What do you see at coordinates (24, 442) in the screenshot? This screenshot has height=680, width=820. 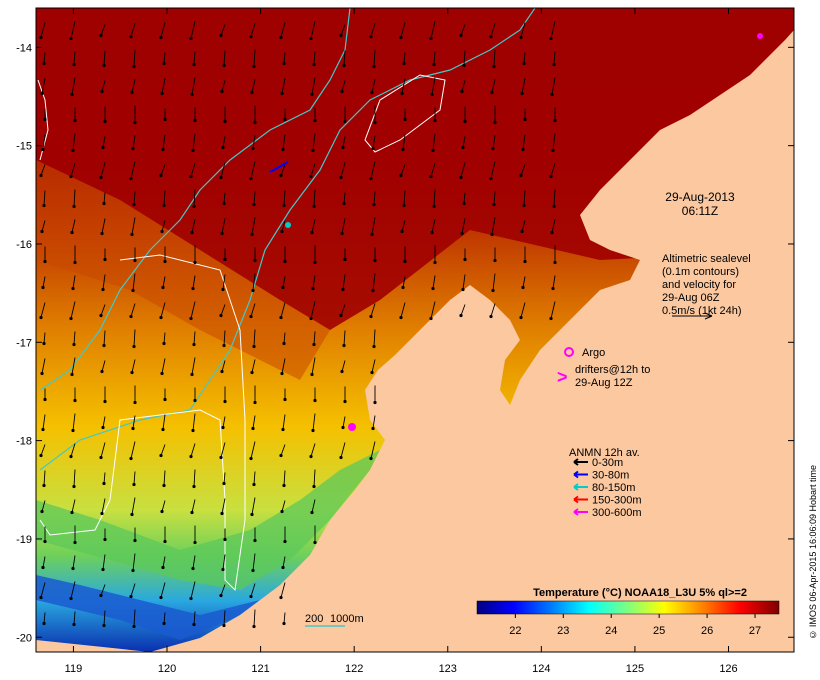 I see `lat-tick-label: -18` at bounding box center [24, 442].